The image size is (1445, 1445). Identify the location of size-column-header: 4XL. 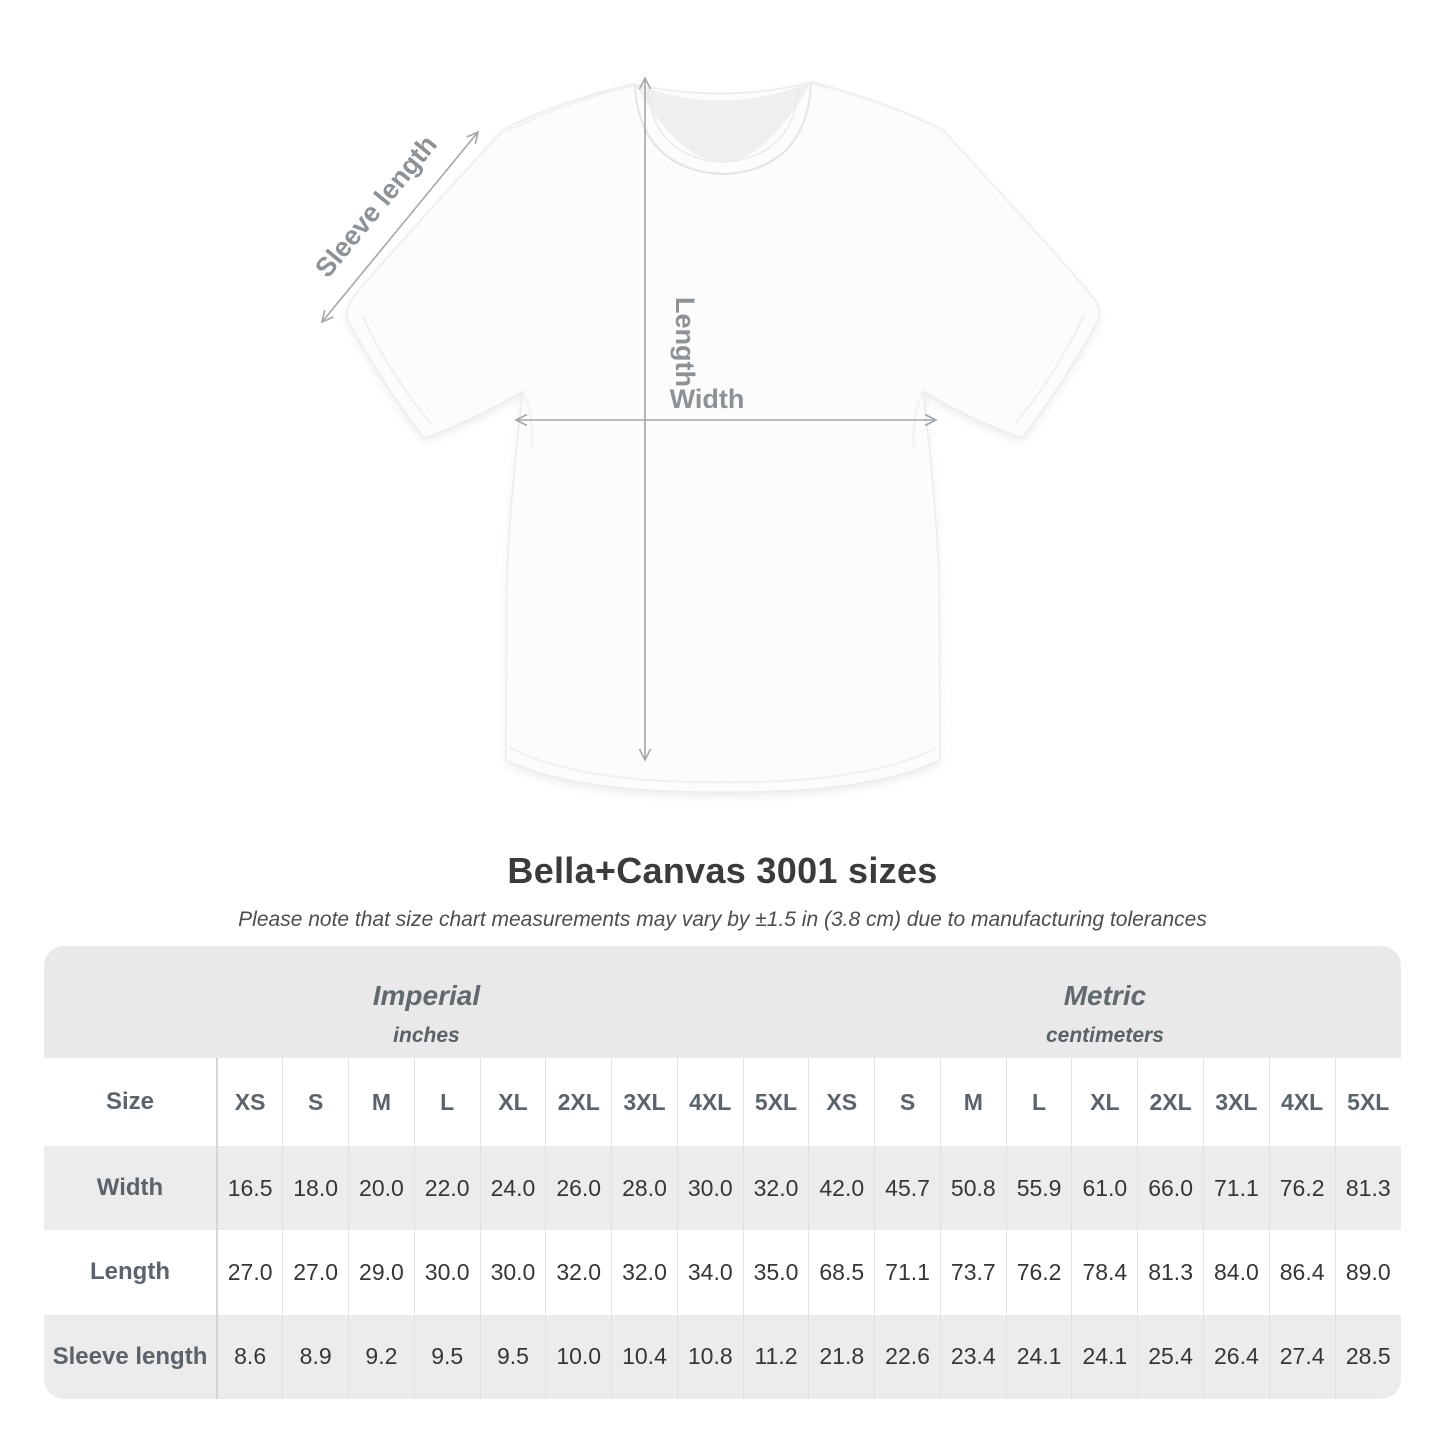
(1302, 1102).